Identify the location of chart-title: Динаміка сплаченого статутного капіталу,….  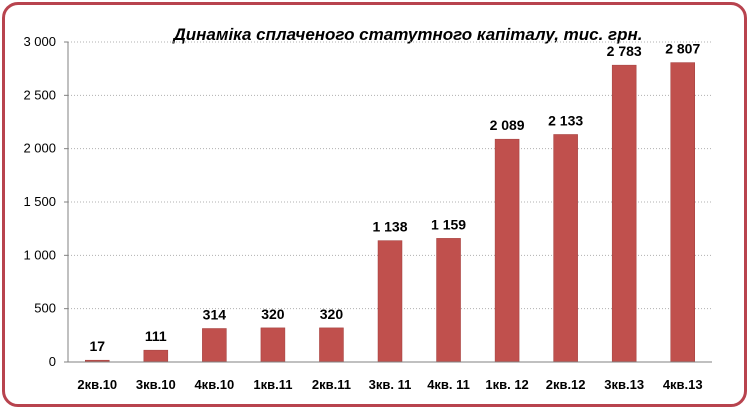
(407, 34).